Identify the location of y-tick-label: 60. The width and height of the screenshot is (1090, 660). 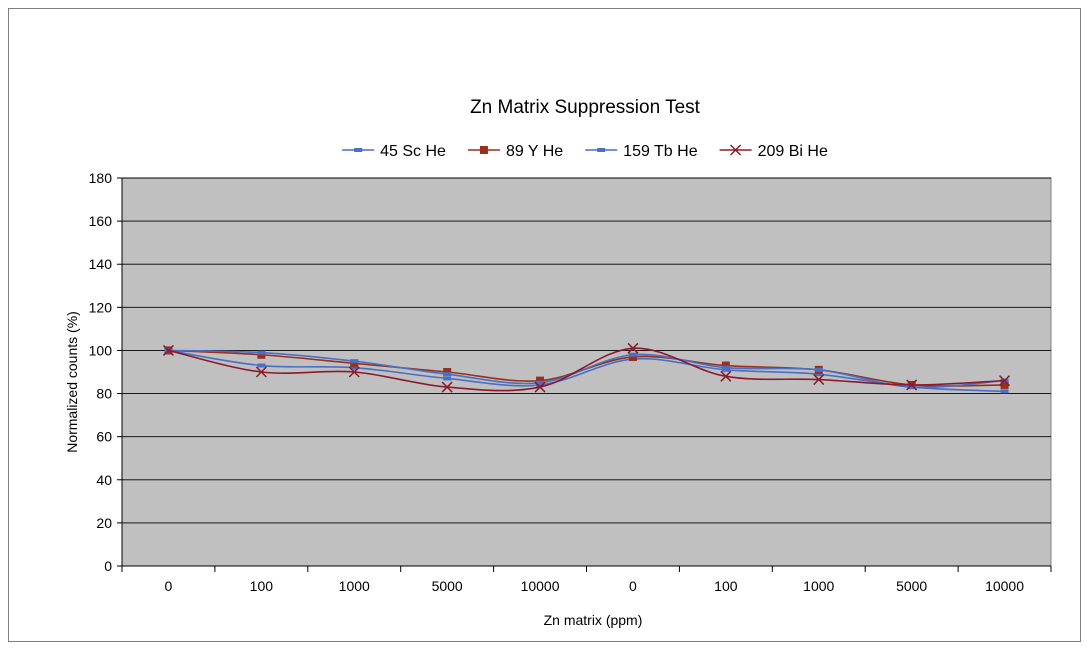
(104, 437).